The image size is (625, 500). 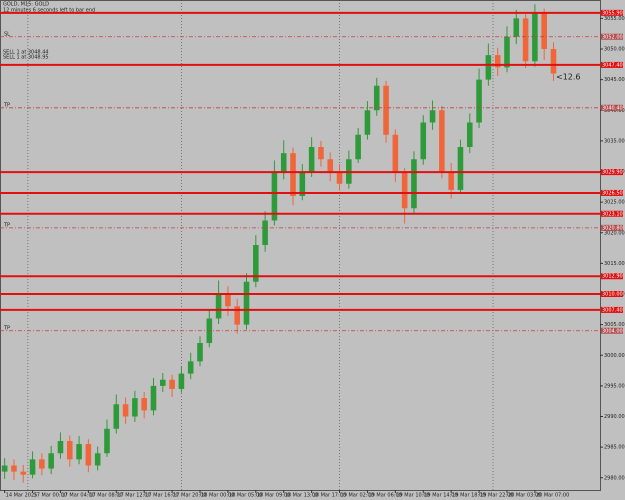 What do you see at coordinates (552, 496) in the screenshot?
I see `x-tick-label: 20 Mar 07:00` at bounding box center [552, 496].